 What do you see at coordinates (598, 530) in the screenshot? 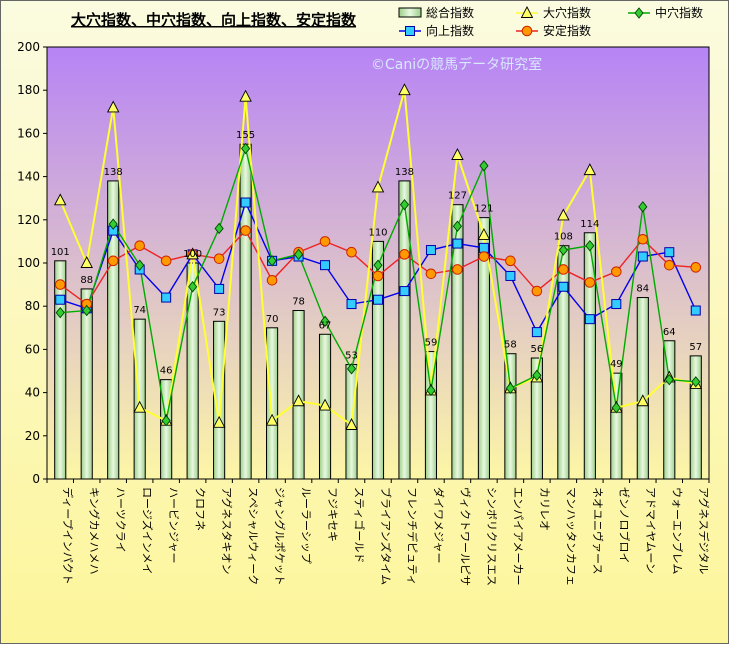
I see `x-category-label: ネオユニヴァース` at bounding box center [598, 530].